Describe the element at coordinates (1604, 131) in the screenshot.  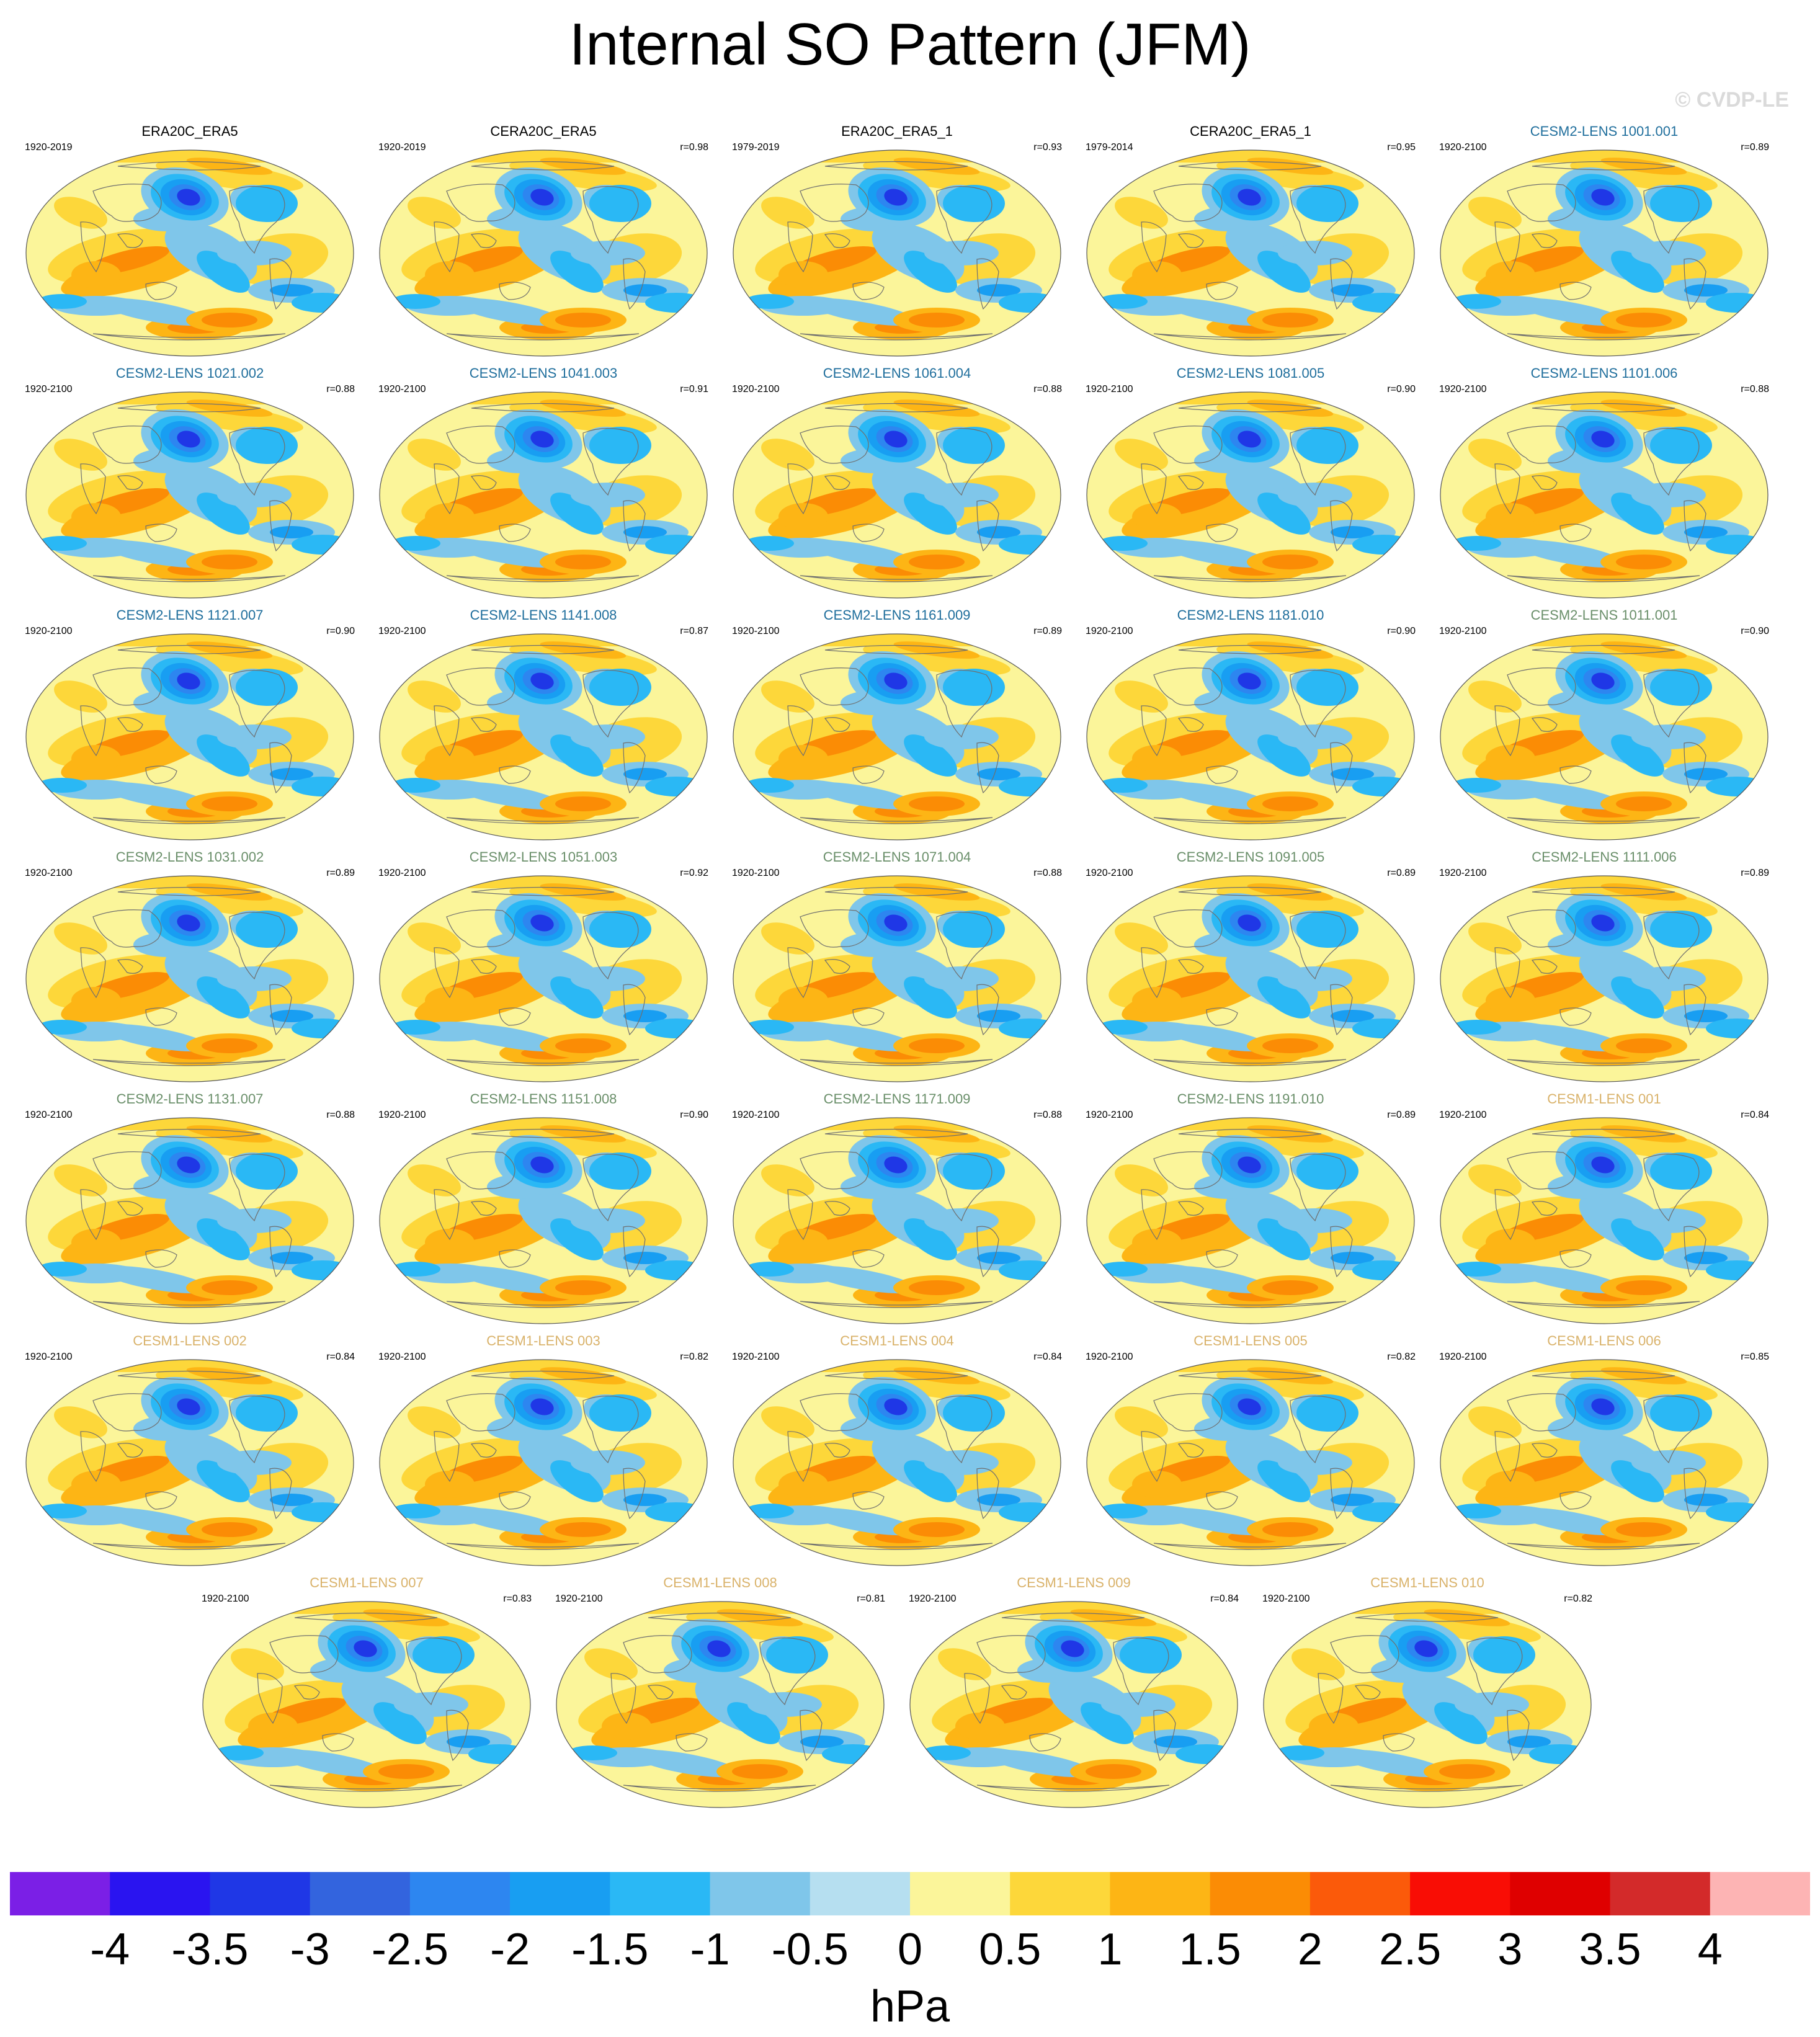
I see `panel-title: CESM2-LENS 1001.001` at that location.